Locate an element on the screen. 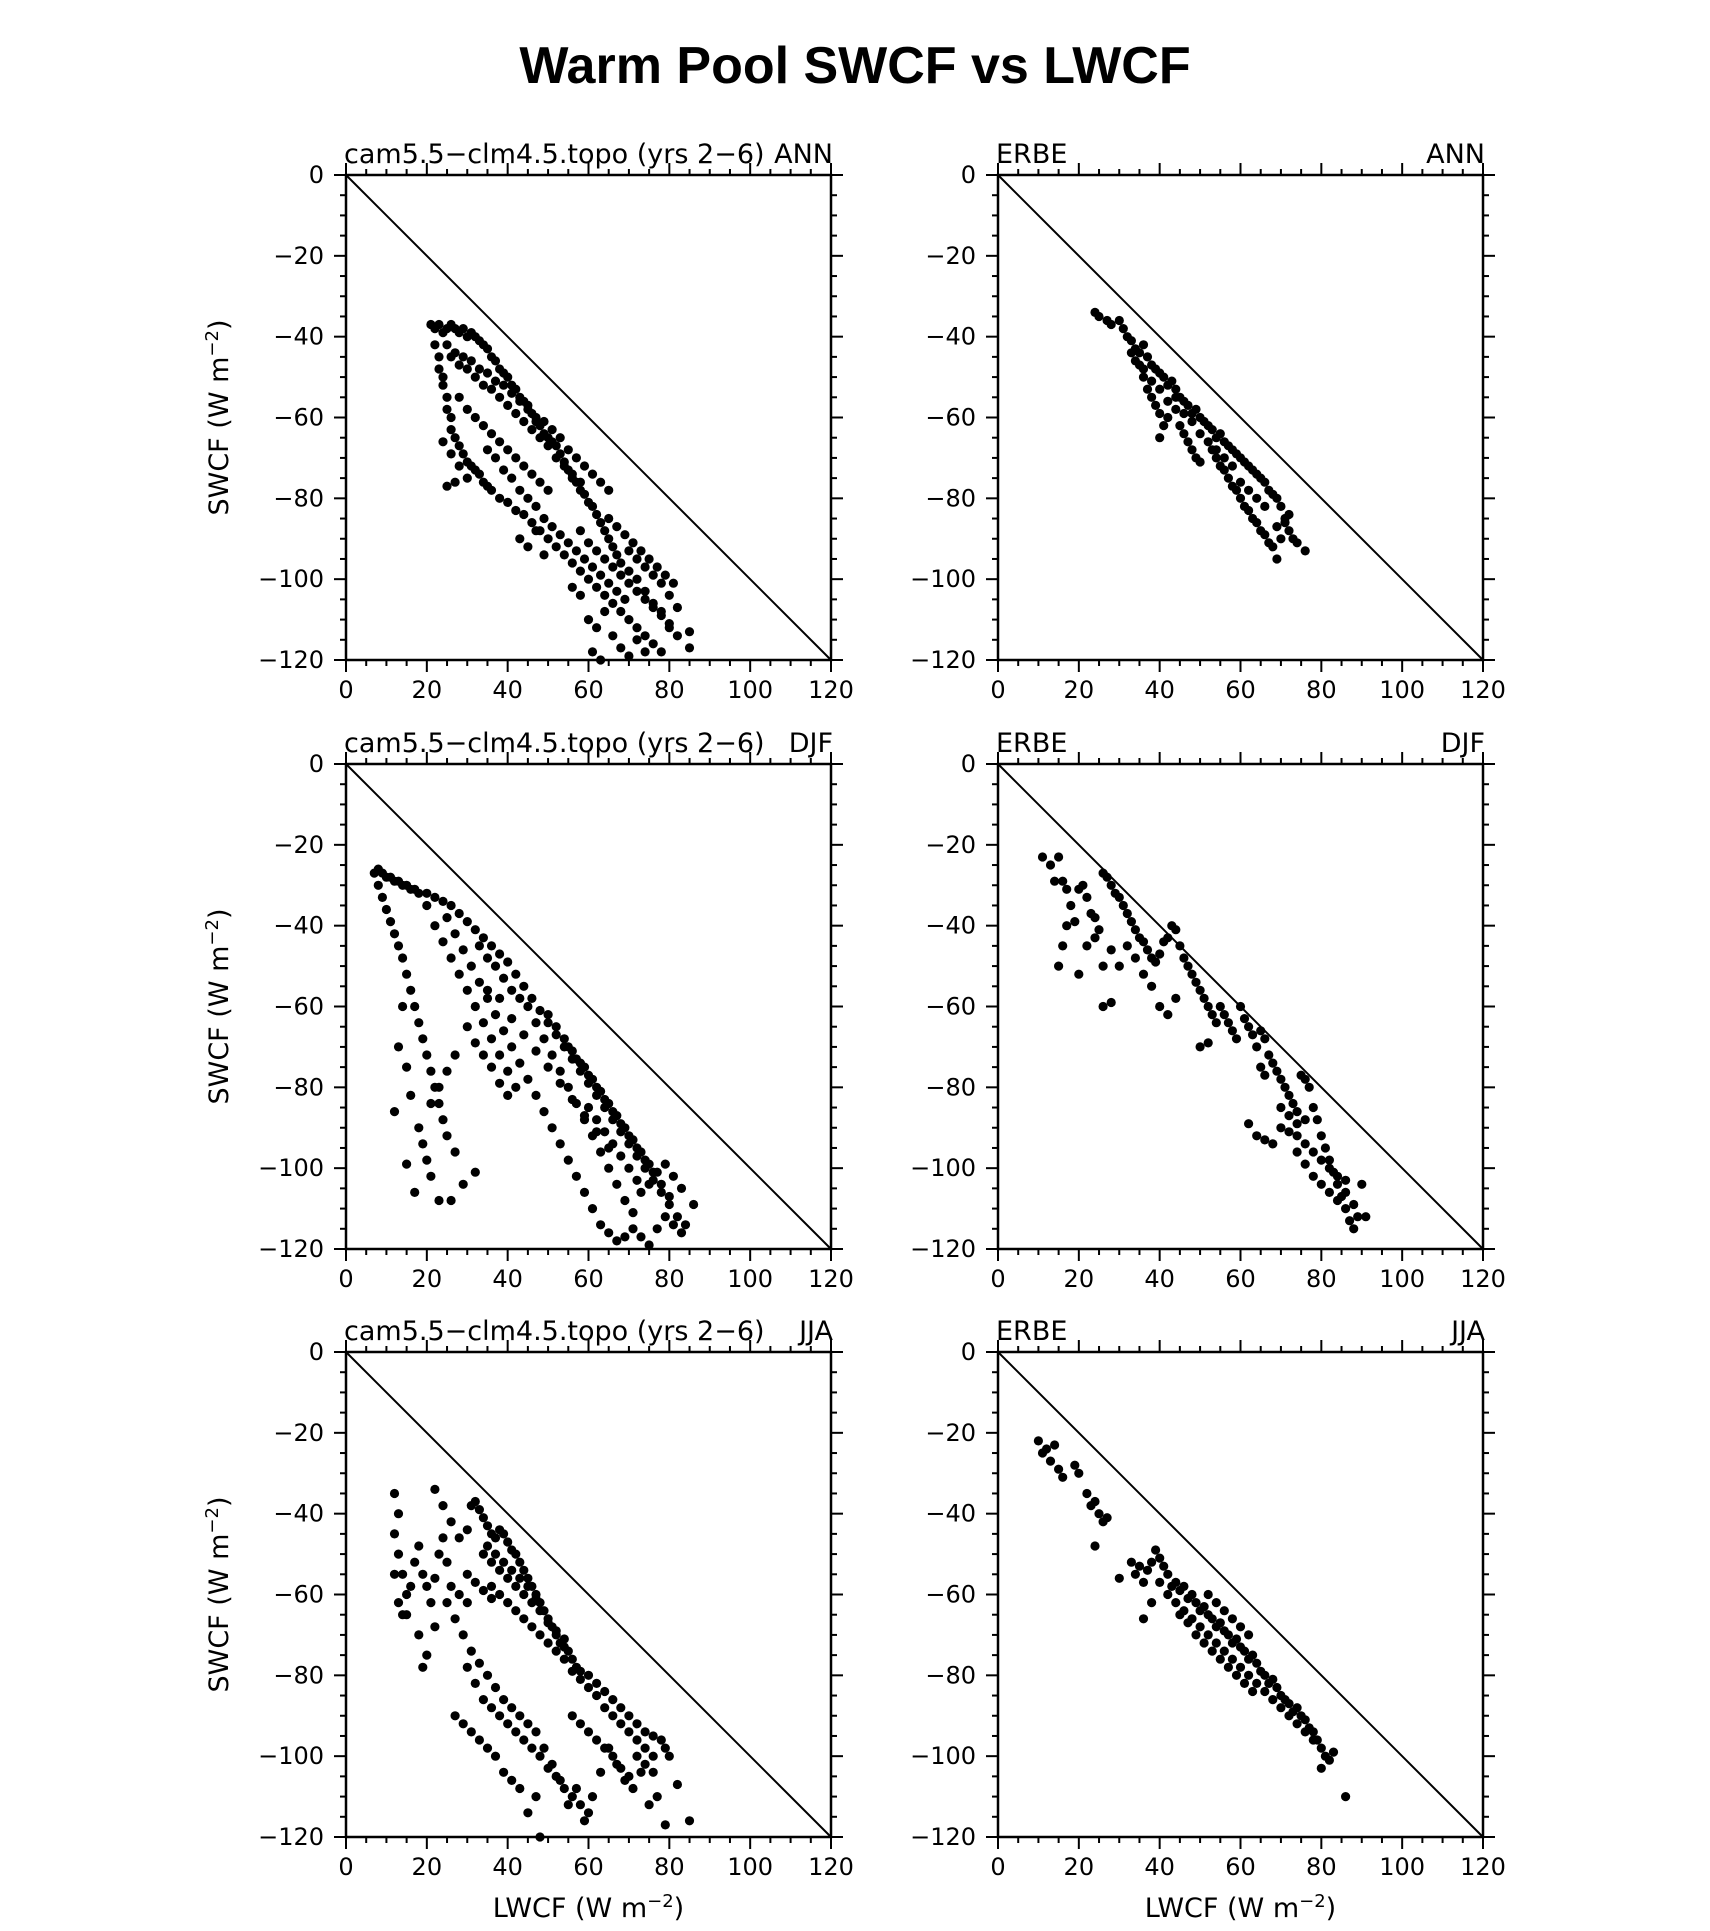 The width and height of the screenshot is (1710, 1931). panel-title-left: cam5.5−clm4.5.topo (yrs 2−6) is located at coordinates (554, 1331).